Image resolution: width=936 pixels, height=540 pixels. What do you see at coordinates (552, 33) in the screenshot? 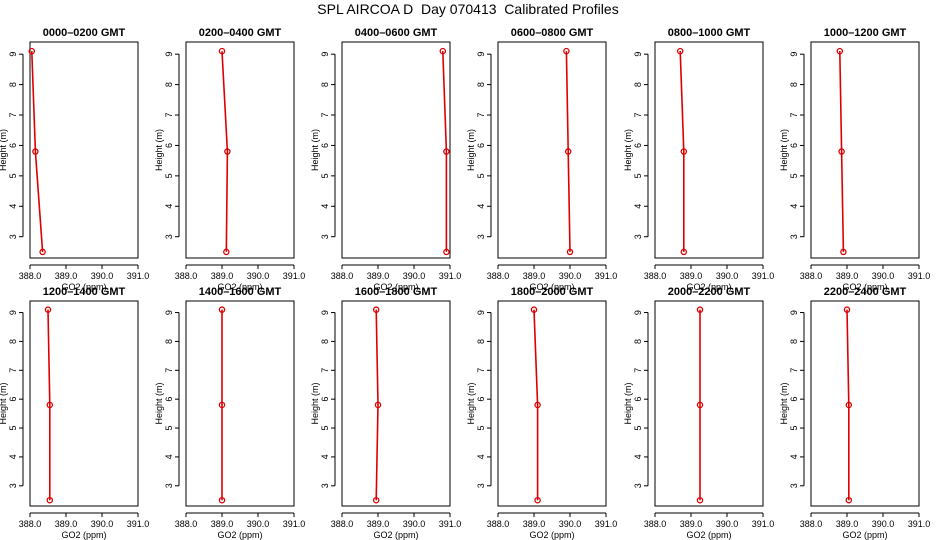
I see `panel-title: 0600–0800 GMT` at bounding box center [552, 33].